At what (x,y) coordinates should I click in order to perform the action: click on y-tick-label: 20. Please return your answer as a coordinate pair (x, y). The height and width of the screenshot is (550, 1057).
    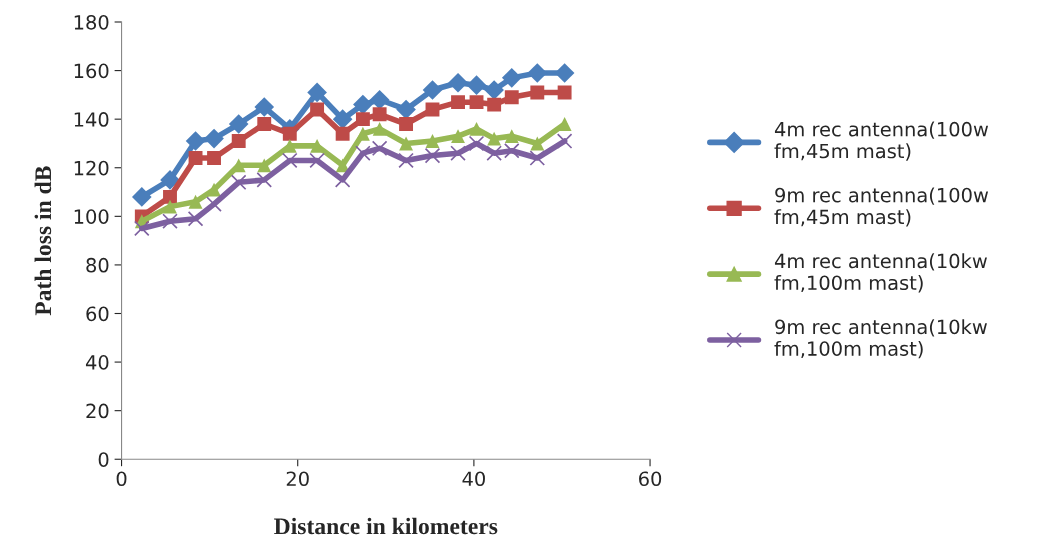
    Looking at the image, I should click on (97, 411).